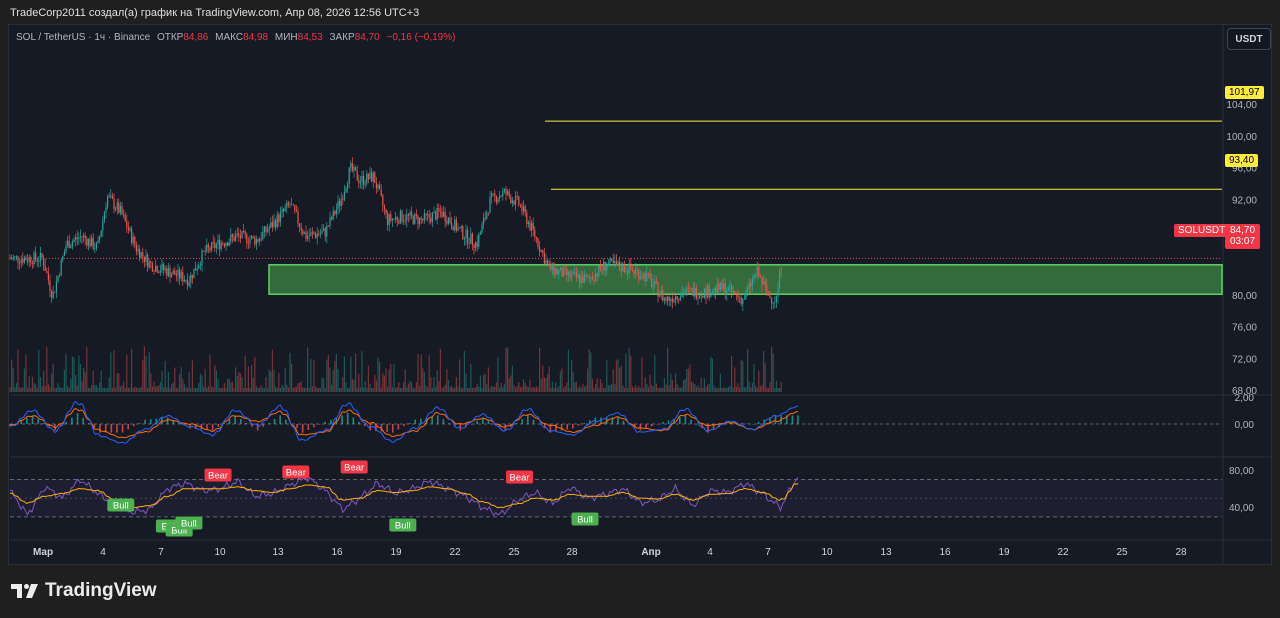 The image size is (1280, 618). Describe the element at coordinates (84, 591) in the screenshot. I see `tradingview-logo: TradingView` at that location.